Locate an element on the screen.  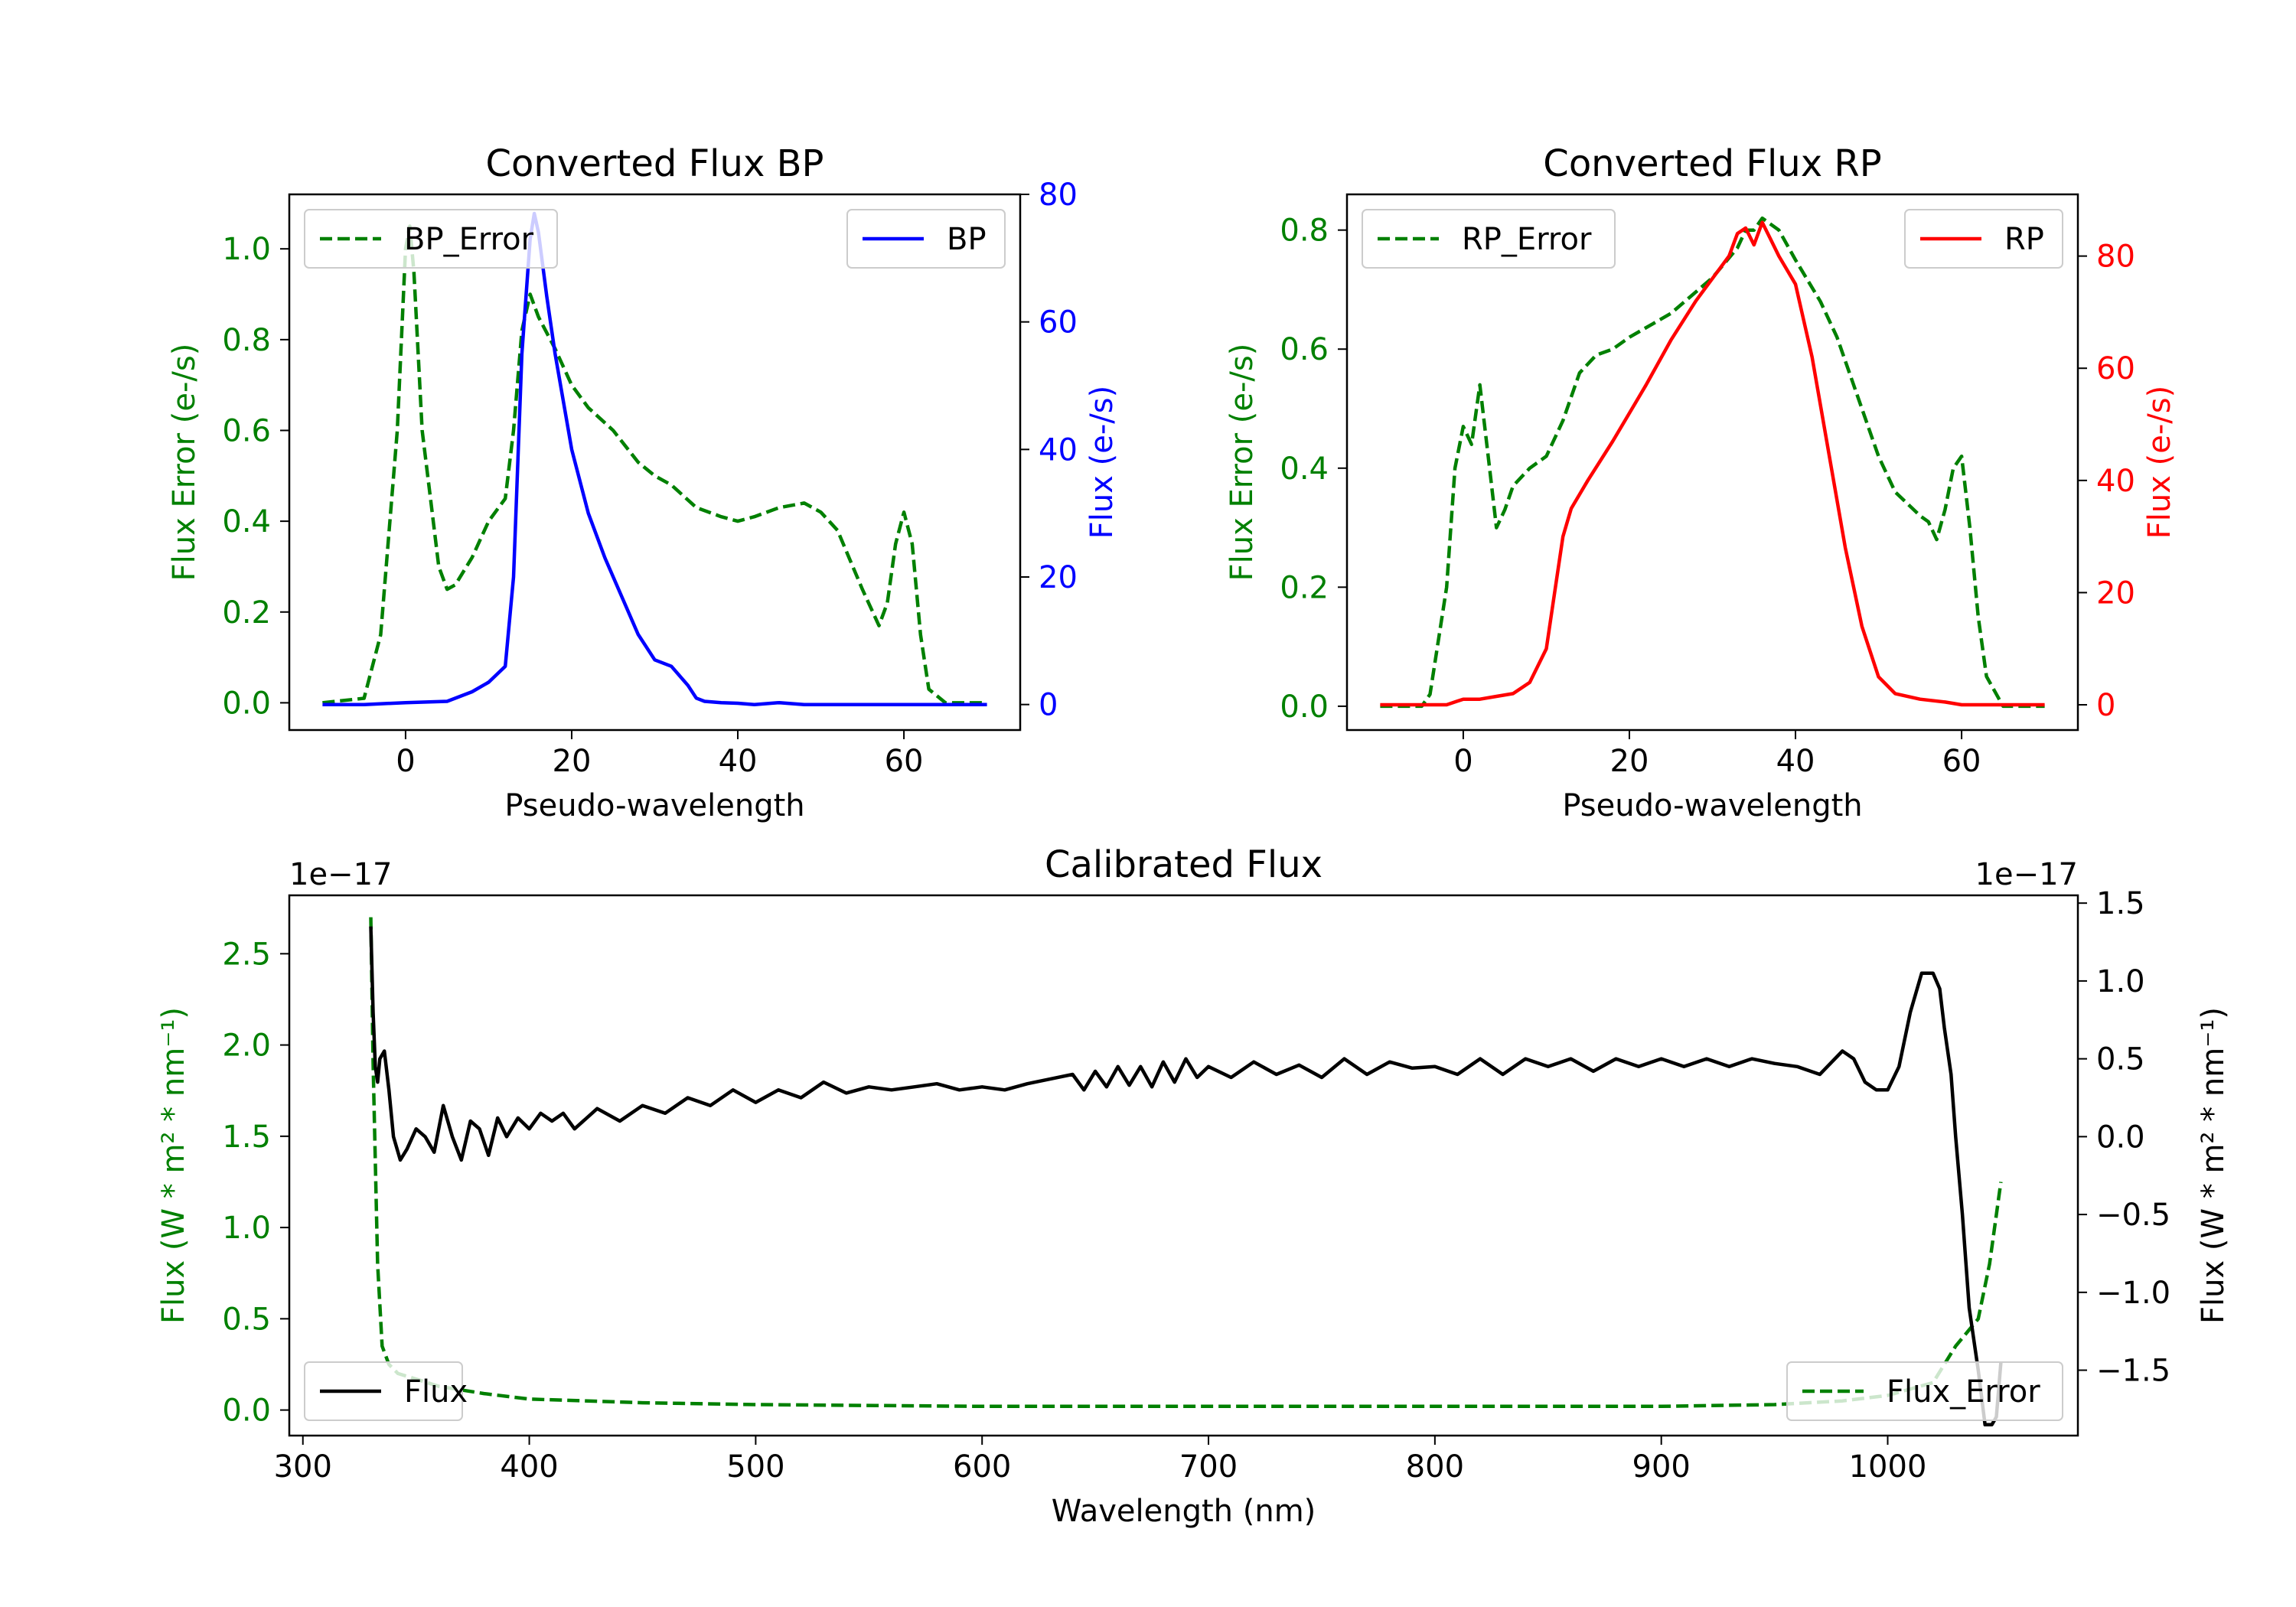
calibrated-left-y-tick-label: 0.5 is located at coordinates (246, 1320).